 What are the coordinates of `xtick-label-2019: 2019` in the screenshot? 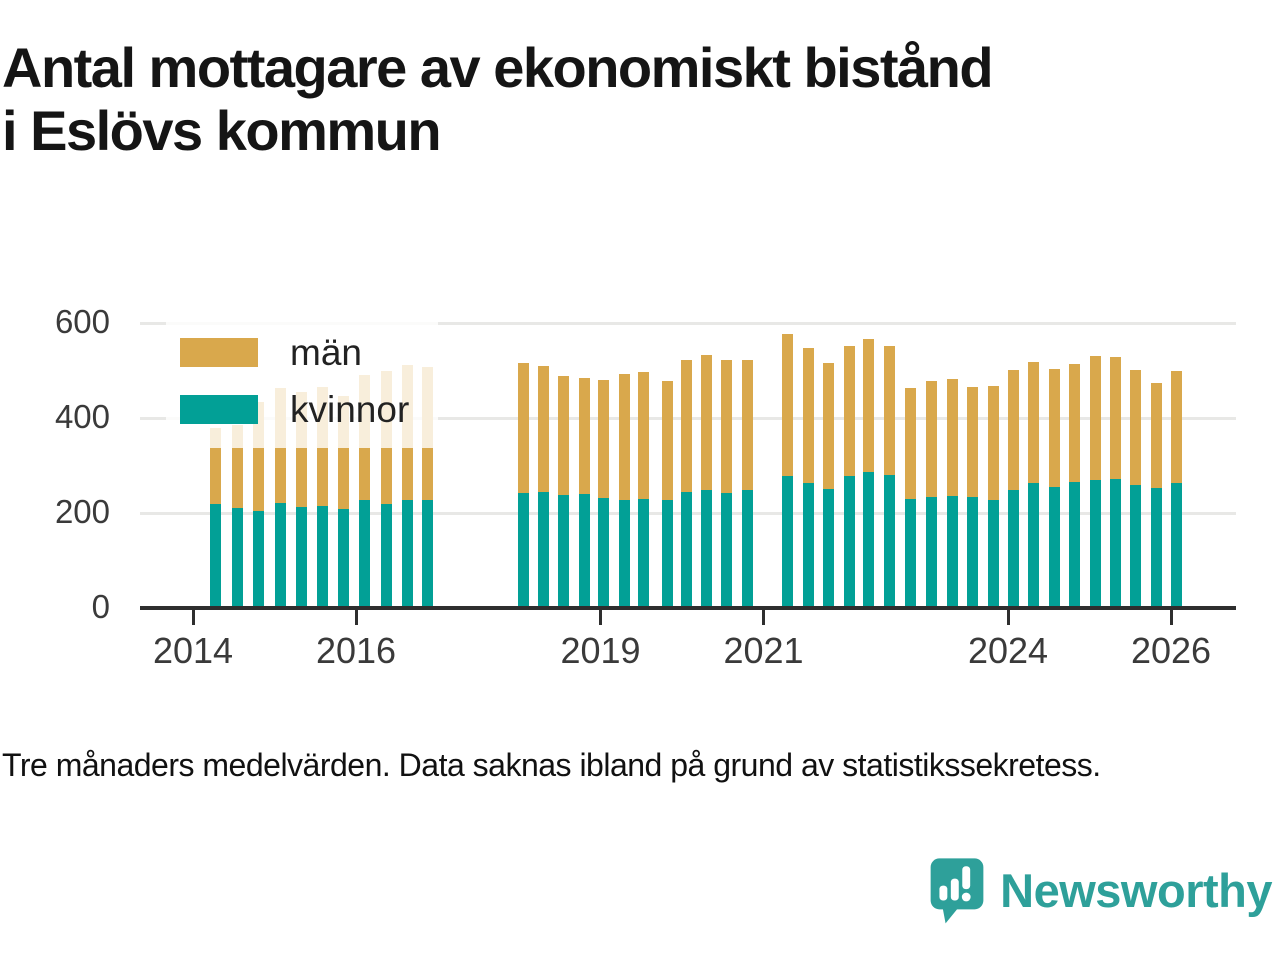 It's located at (600, 650).